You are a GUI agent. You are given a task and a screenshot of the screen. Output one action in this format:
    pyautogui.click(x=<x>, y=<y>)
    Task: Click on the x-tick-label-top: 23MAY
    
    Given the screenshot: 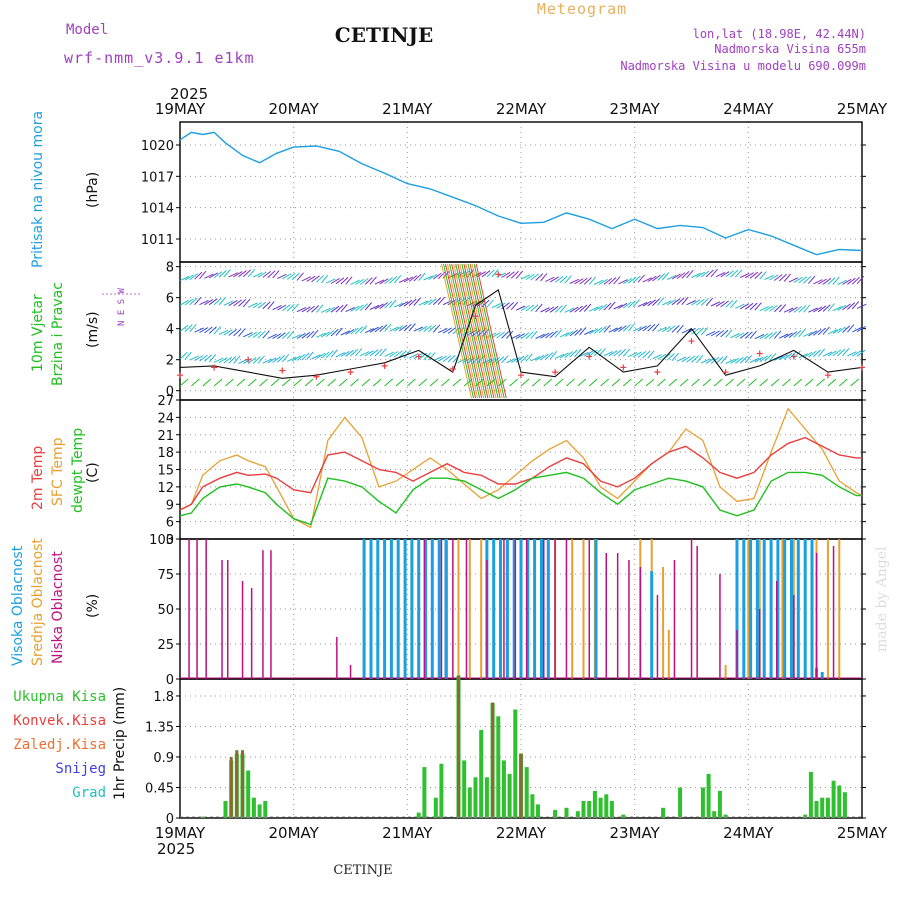 What is the action you would take?
    pyautogui.click(x=635, y=109)
    